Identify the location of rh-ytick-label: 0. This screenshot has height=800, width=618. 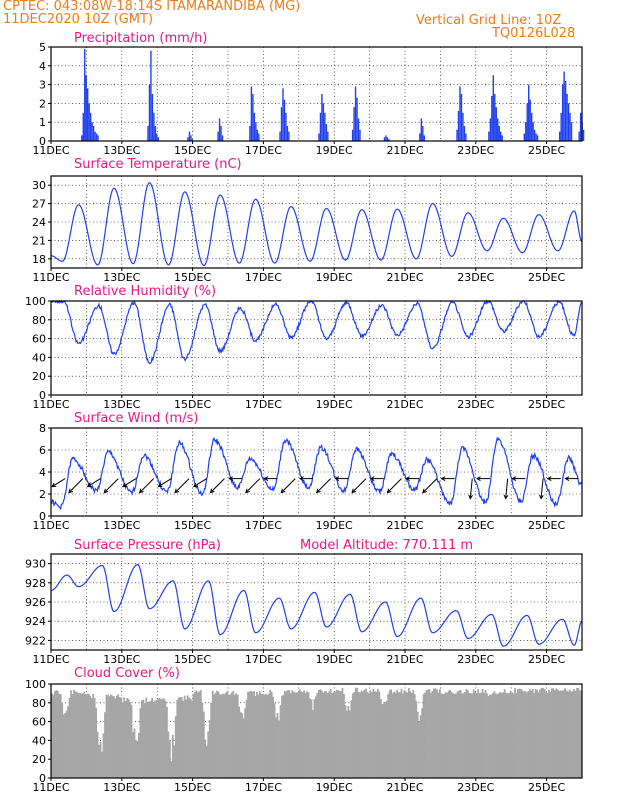
(42, 395).